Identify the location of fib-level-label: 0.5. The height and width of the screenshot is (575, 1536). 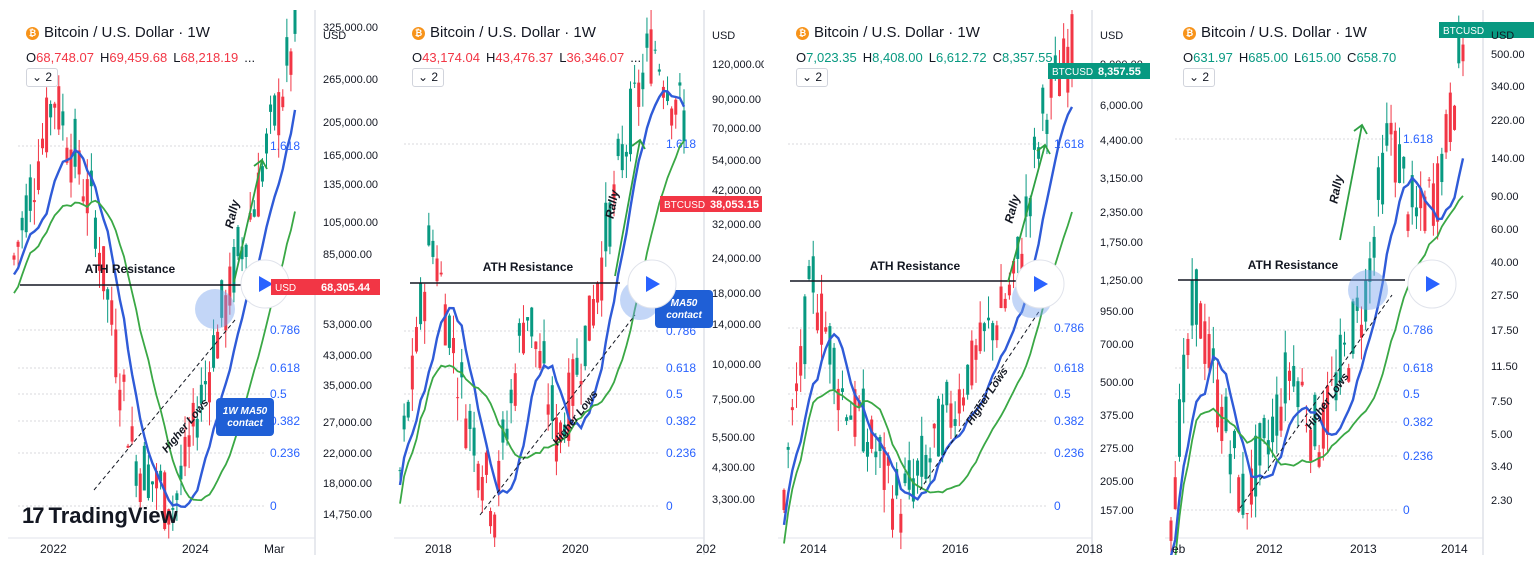
(1062, 394).